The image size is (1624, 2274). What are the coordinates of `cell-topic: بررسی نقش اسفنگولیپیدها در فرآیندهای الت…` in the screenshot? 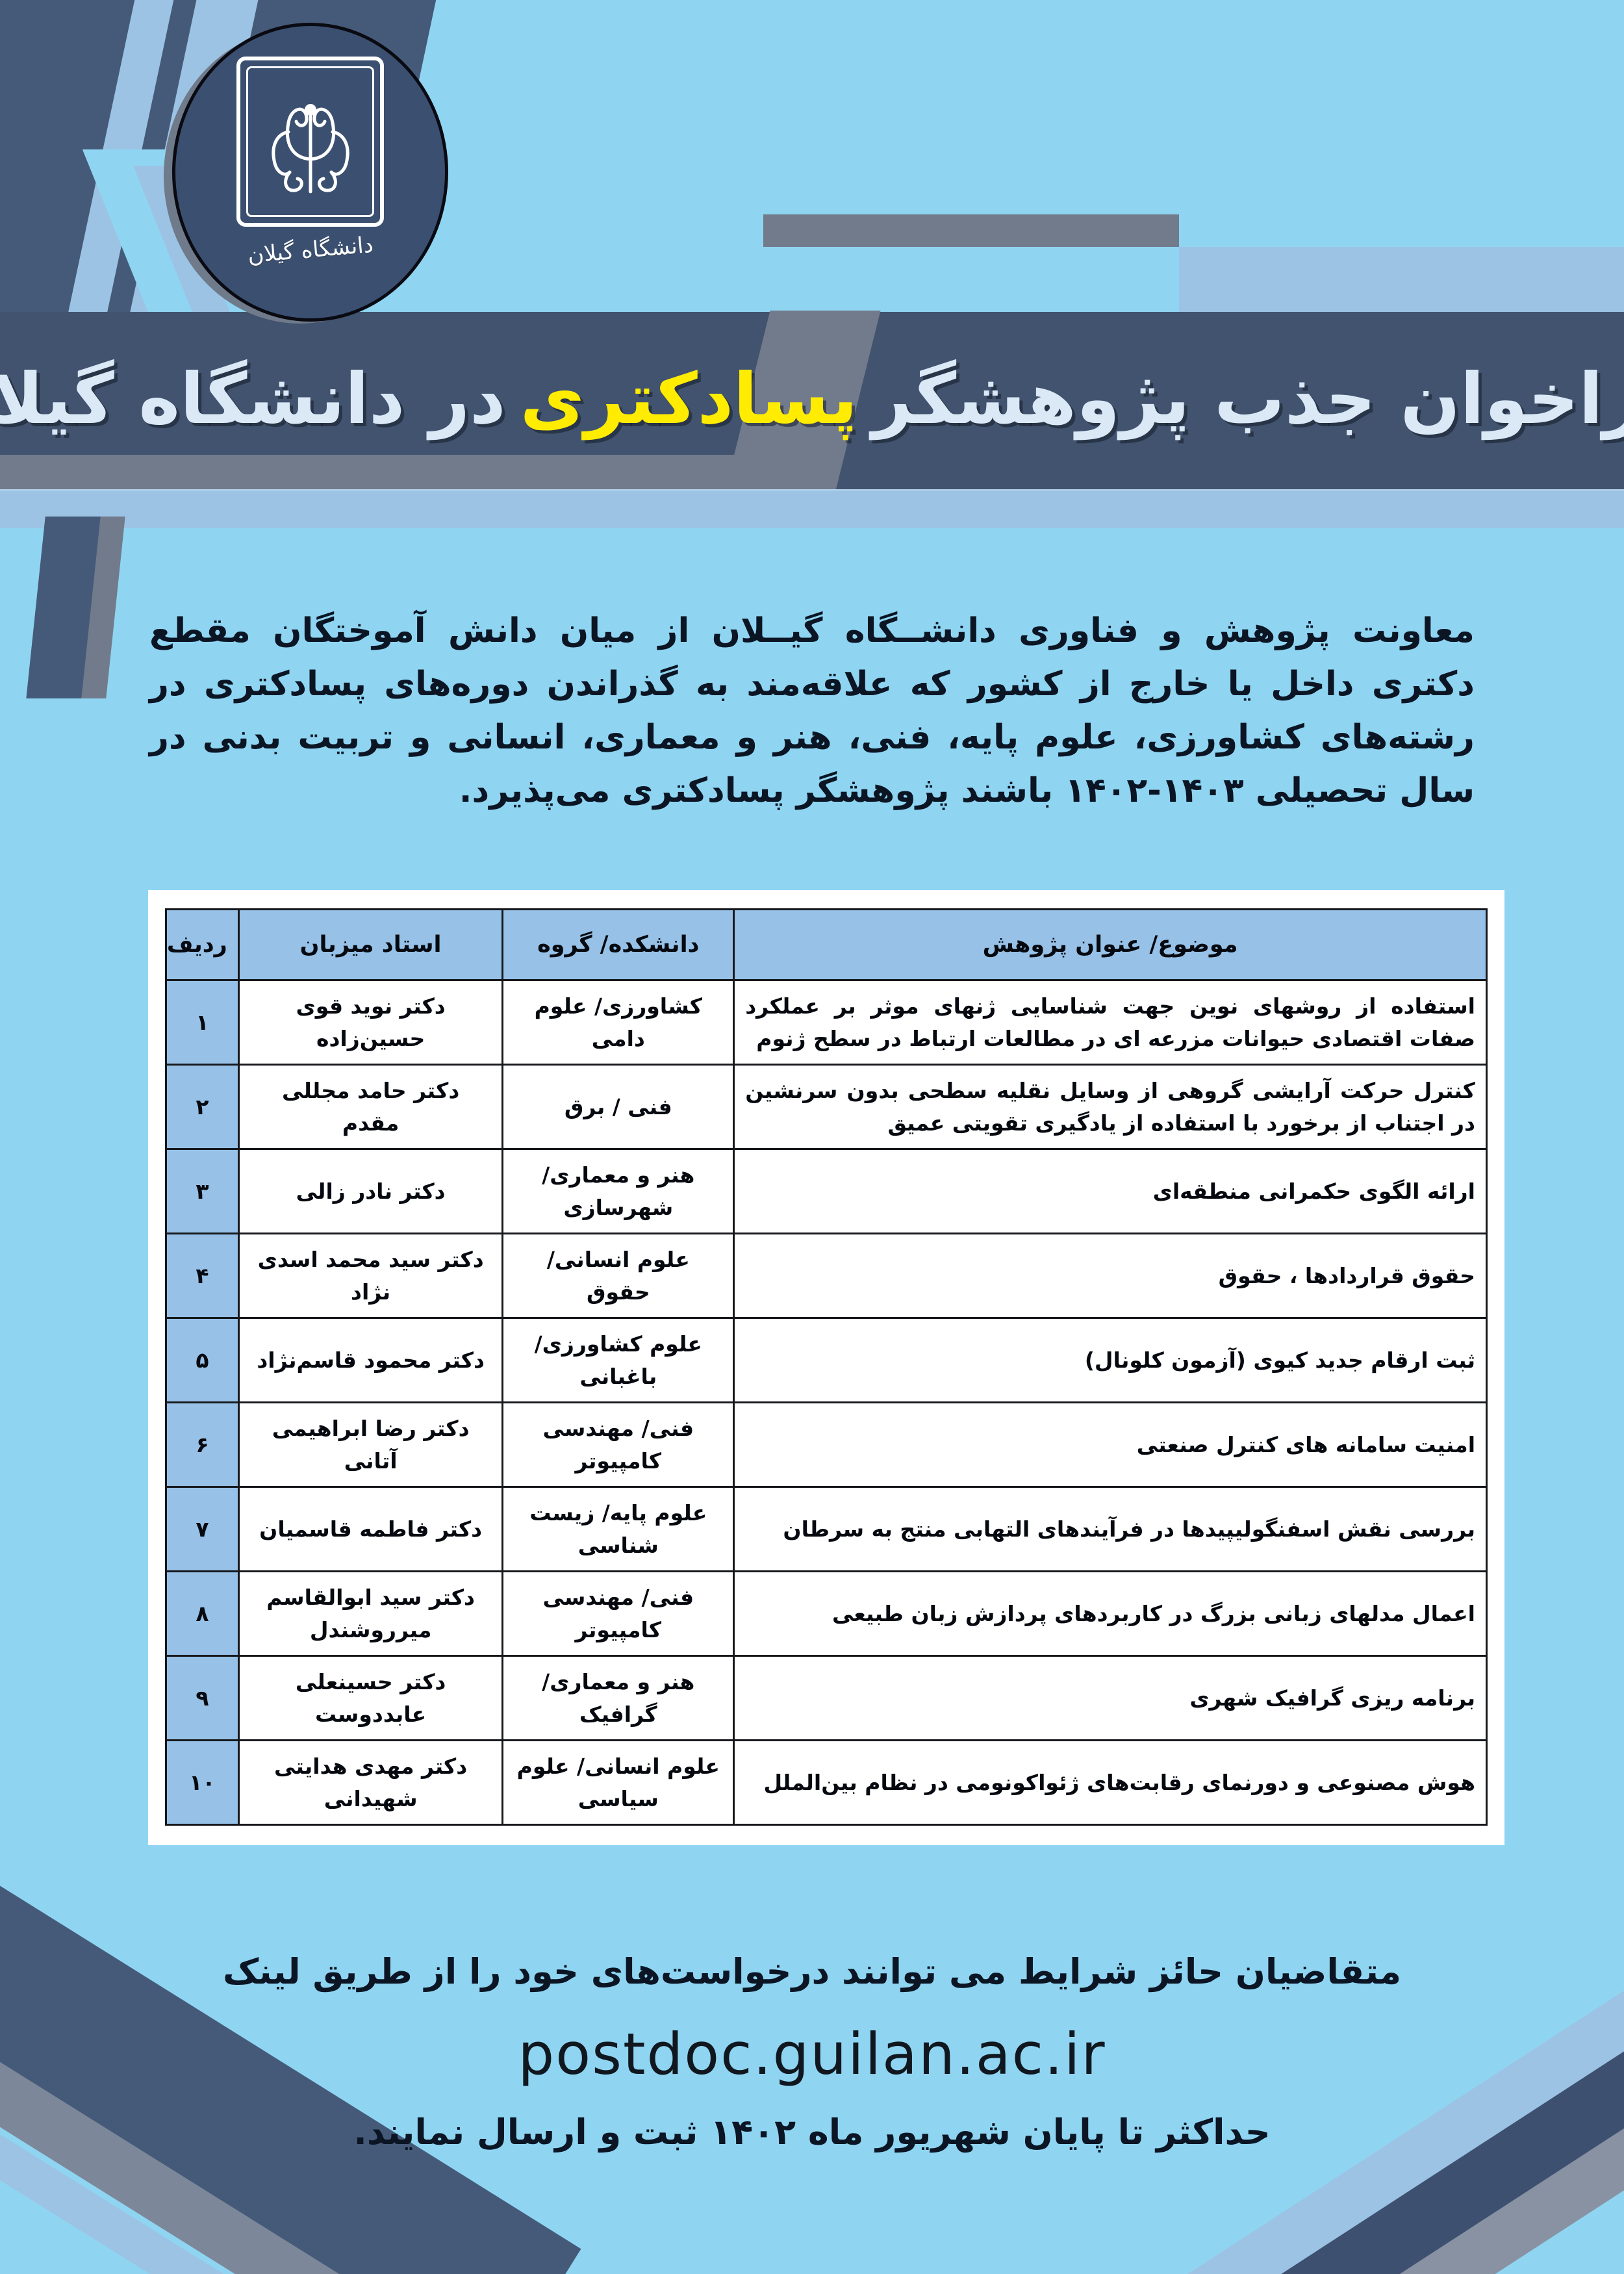 It's located at (1110, 1529).